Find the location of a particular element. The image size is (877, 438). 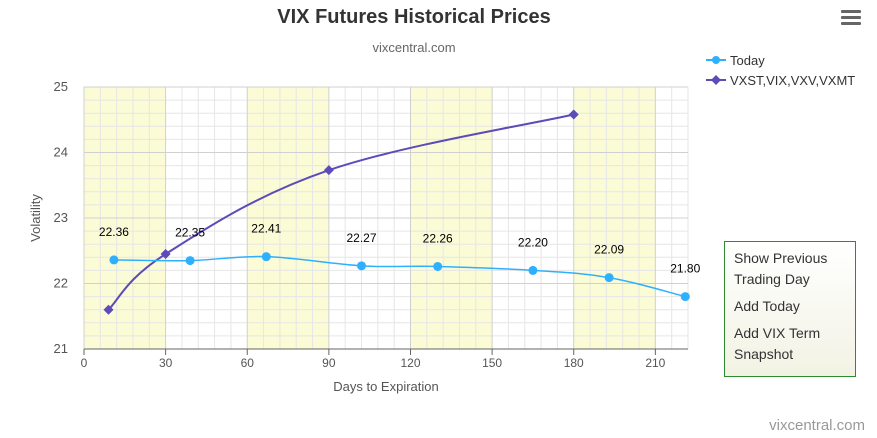

hamburger-menu-icon is located at coordinates (851, 18).